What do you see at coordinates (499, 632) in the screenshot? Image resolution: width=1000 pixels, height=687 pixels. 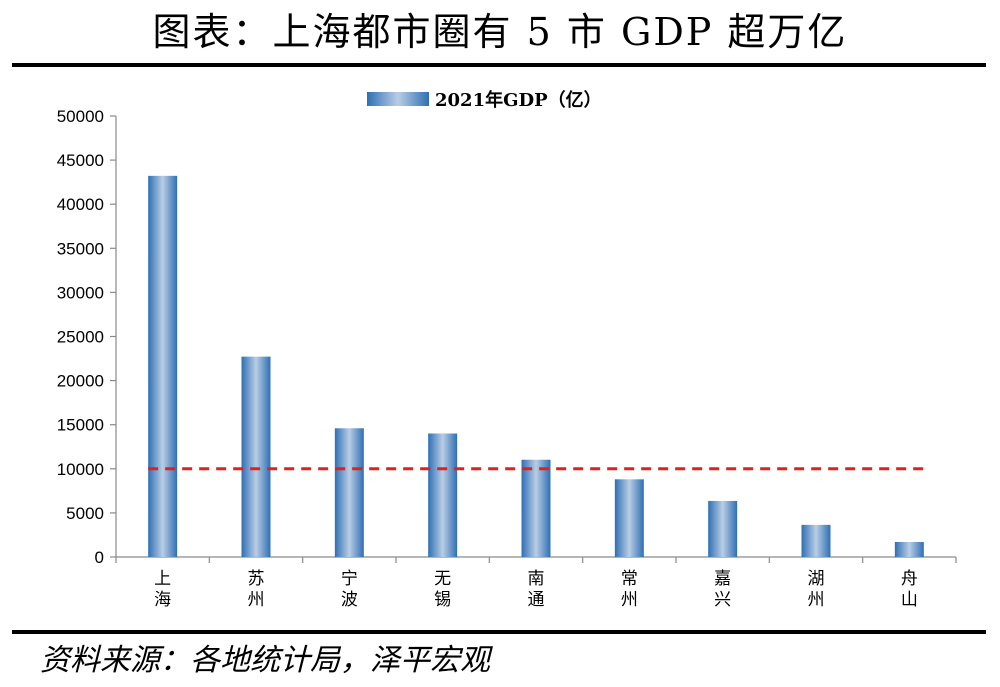 I see `bottom-rule` at bounding box center [499, 632].